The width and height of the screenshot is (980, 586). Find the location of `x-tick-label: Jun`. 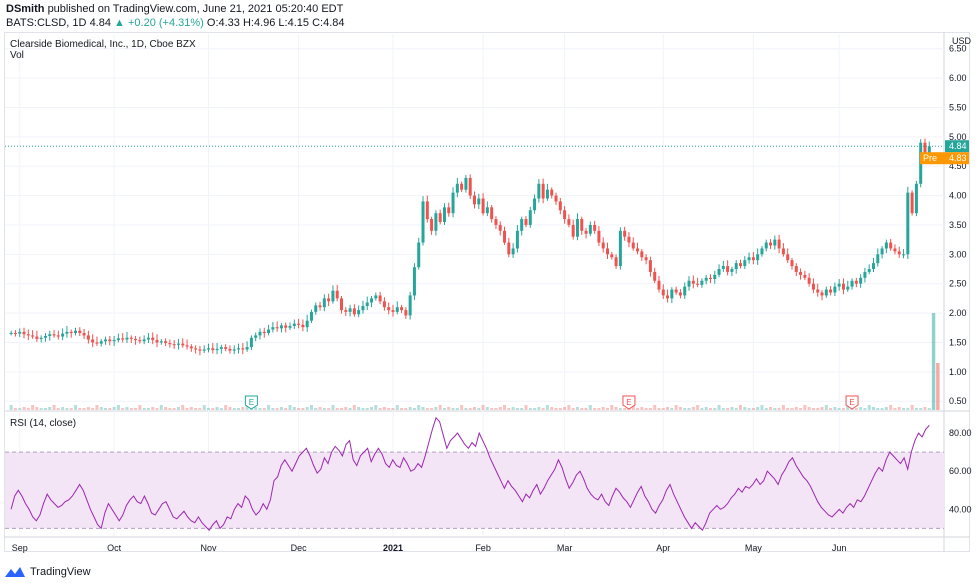

x-tick-label: Jun is located at coordinates (839, 548).